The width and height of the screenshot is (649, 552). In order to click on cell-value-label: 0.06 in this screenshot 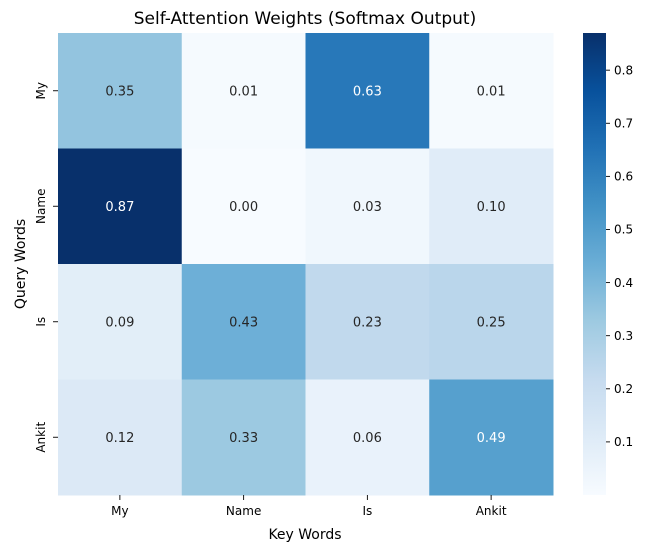, I will do `click(367, 438)`.